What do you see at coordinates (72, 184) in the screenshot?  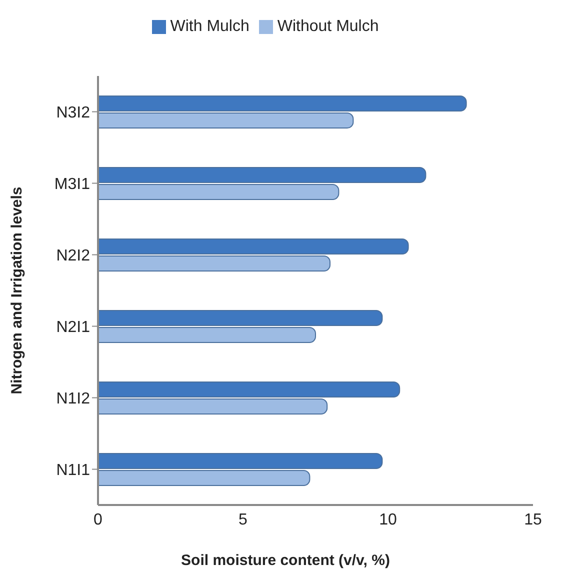 I see `y-tick-label: M3I1` at bounding box center [72, 184].